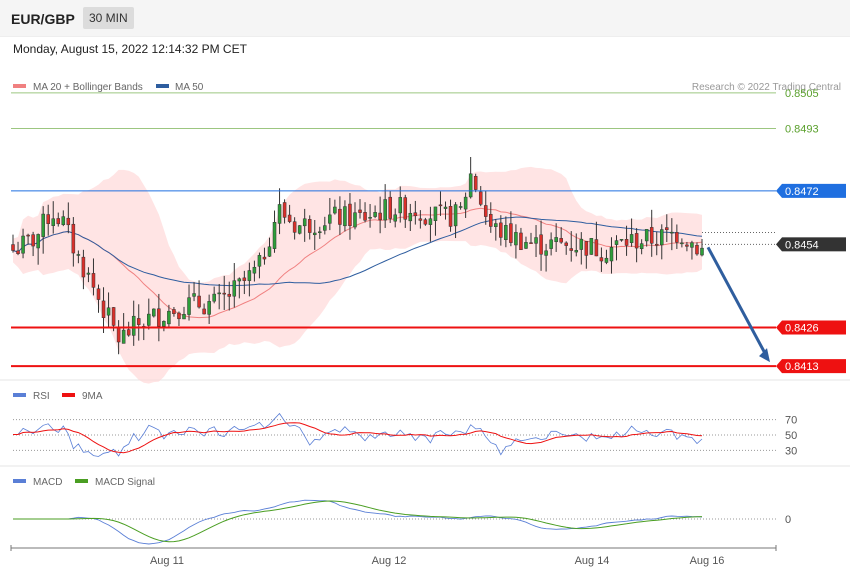  I want to click on rsi-legend-label-0: RSI, so click(41, 396).